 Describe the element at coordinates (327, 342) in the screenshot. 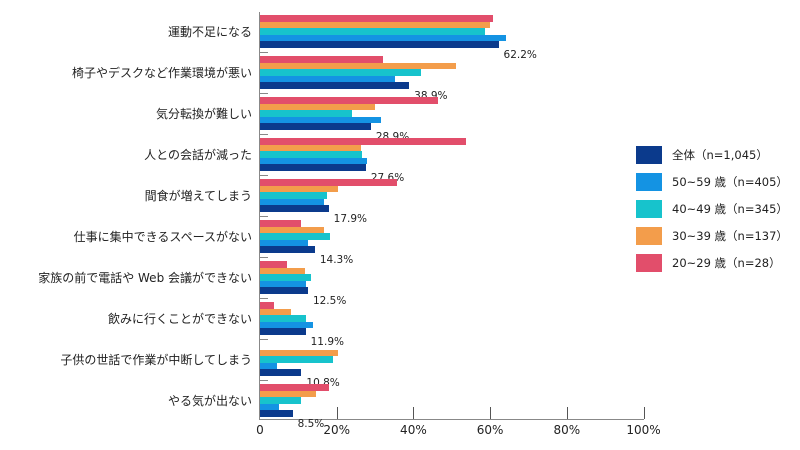

I see `data-value-label: 11.9%` at that location.